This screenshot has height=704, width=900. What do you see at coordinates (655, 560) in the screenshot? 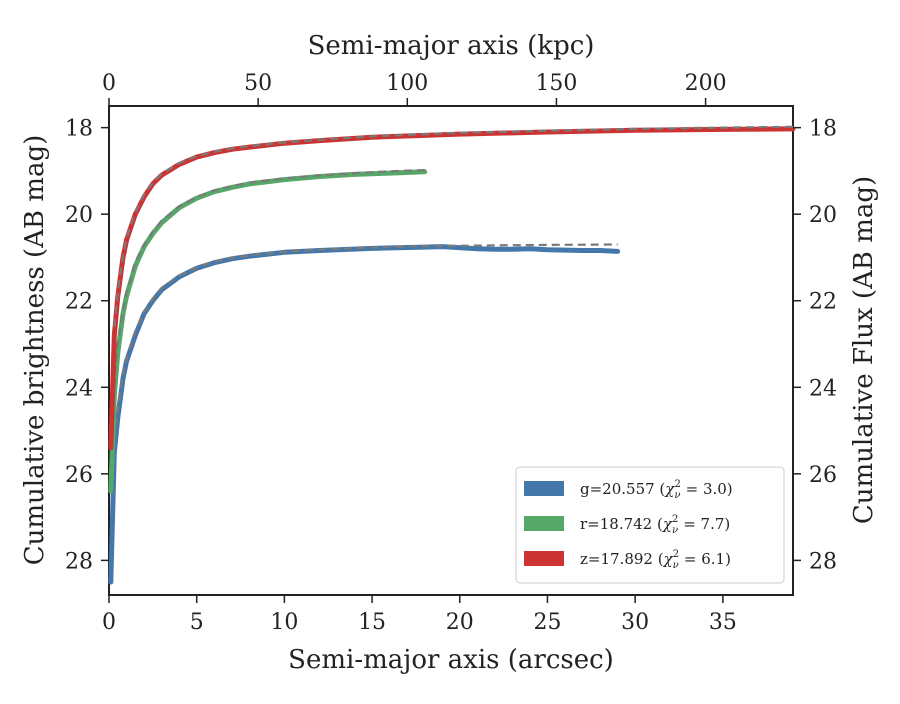
I see `legend-label-2: z=17.892 (χν2 = 6.1)` at bounding box center [655, 560].